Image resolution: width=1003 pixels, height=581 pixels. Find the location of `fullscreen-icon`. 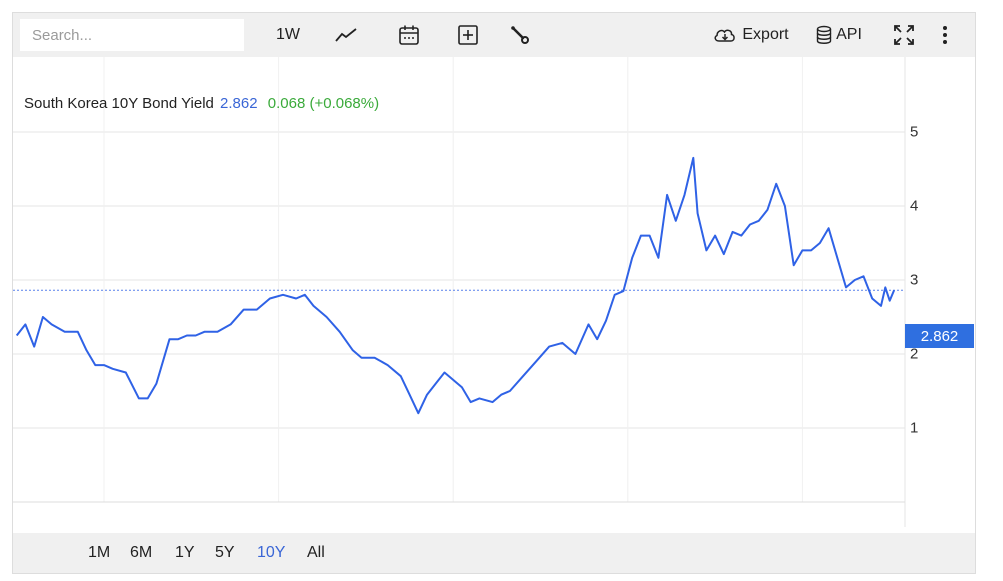

fullscreen-icon is located at coordinates (904, 35).